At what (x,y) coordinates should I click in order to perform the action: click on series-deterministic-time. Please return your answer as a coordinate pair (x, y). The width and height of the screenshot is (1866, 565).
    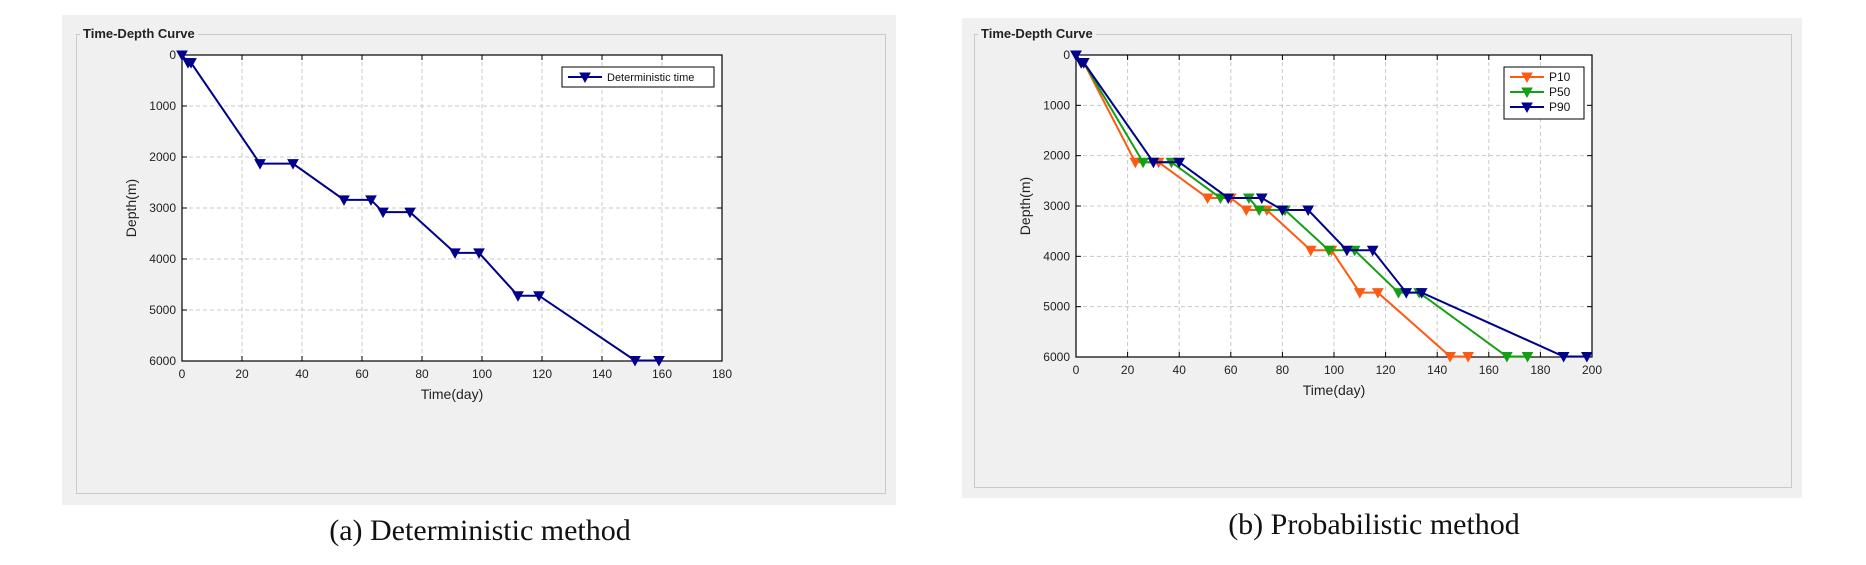
    Looking at the image, I should click on (420, 208).